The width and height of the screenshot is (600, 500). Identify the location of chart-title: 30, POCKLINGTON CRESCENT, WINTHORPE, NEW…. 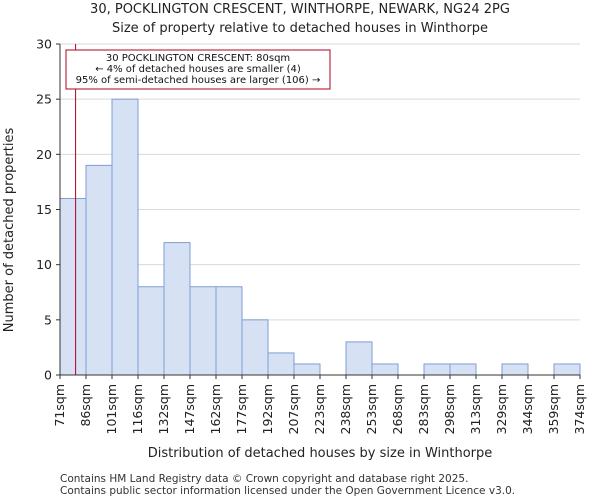
(300, 9).